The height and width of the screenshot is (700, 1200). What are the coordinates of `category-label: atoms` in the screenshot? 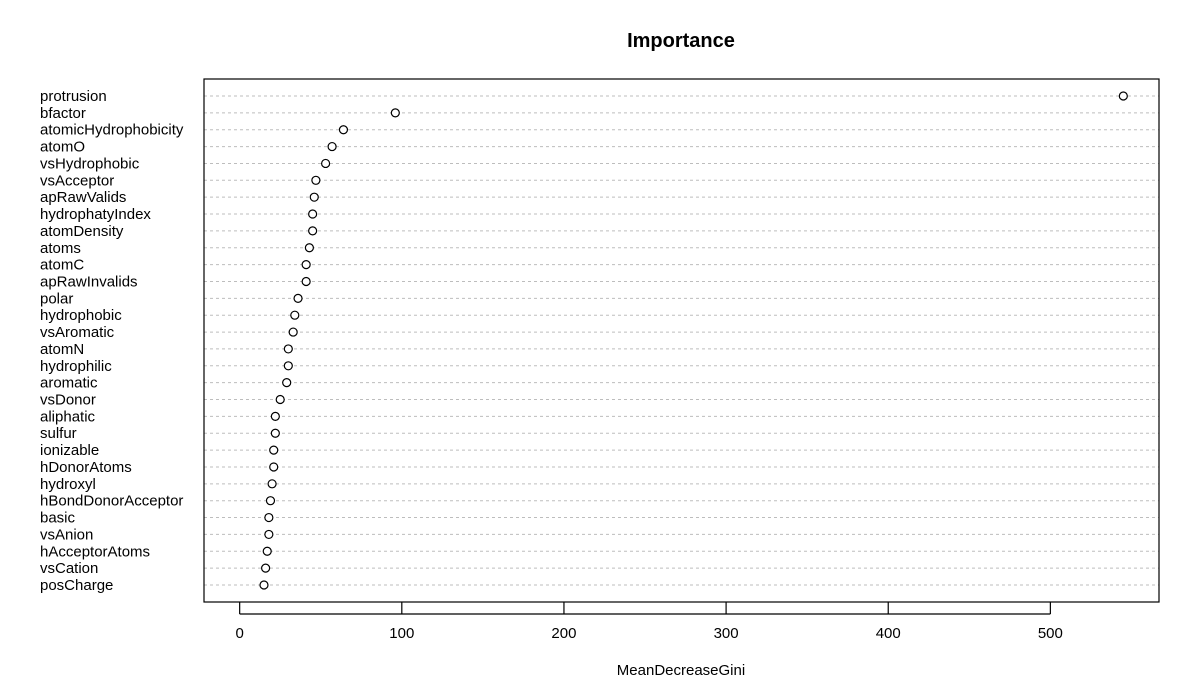 It's located at (60, 248).